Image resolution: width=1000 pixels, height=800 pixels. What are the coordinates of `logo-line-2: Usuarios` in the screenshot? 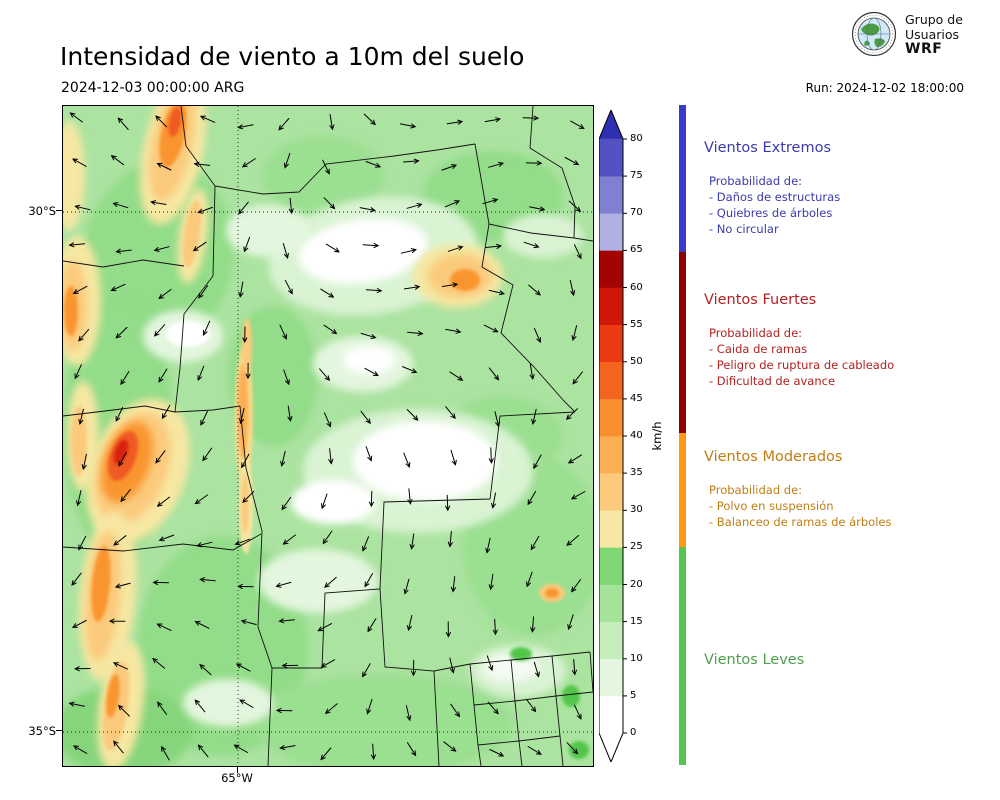 It's located at (932, 34).